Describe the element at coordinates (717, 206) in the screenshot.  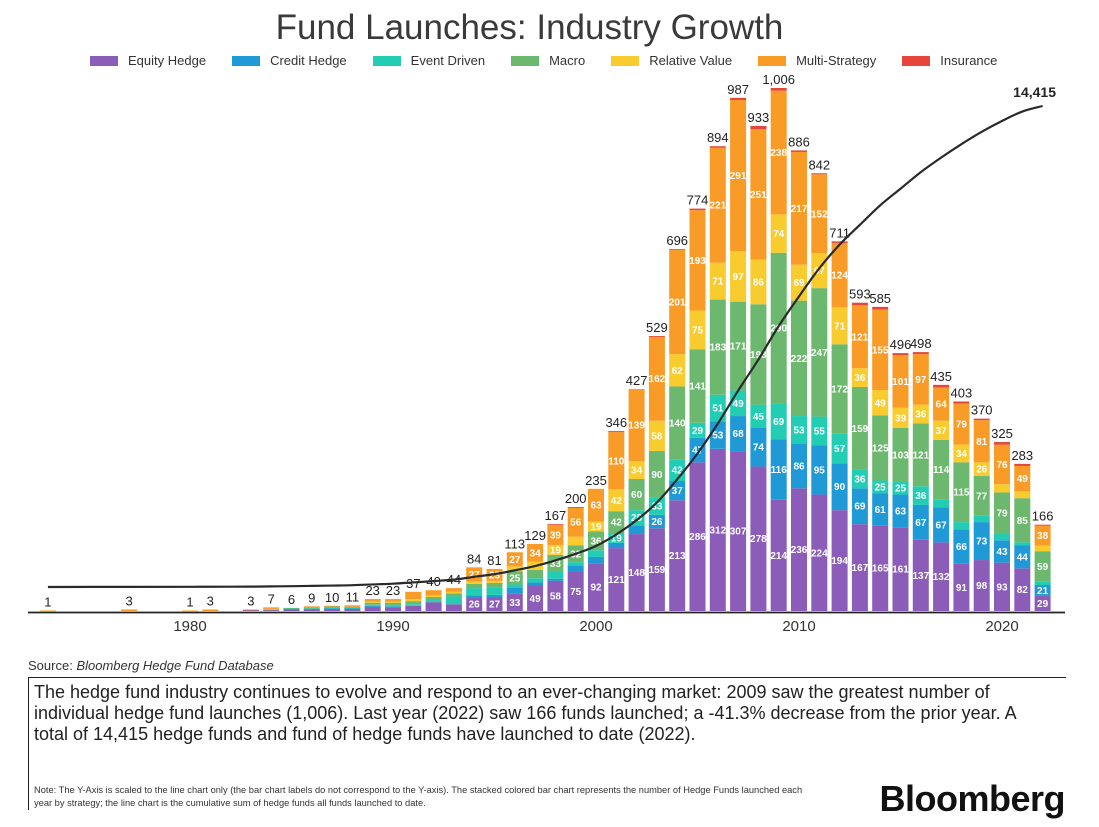
I see `segment-label: 221` at that location.